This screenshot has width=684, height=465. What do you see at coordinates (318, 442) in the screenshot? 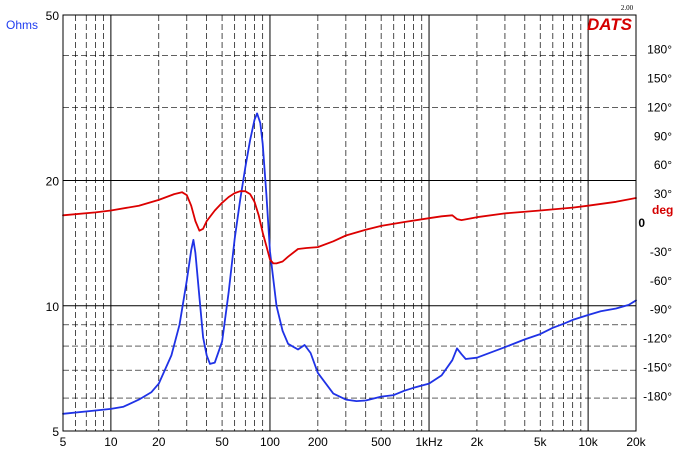
I see `x-tick-label: 200` at bounding box center [318, 442].